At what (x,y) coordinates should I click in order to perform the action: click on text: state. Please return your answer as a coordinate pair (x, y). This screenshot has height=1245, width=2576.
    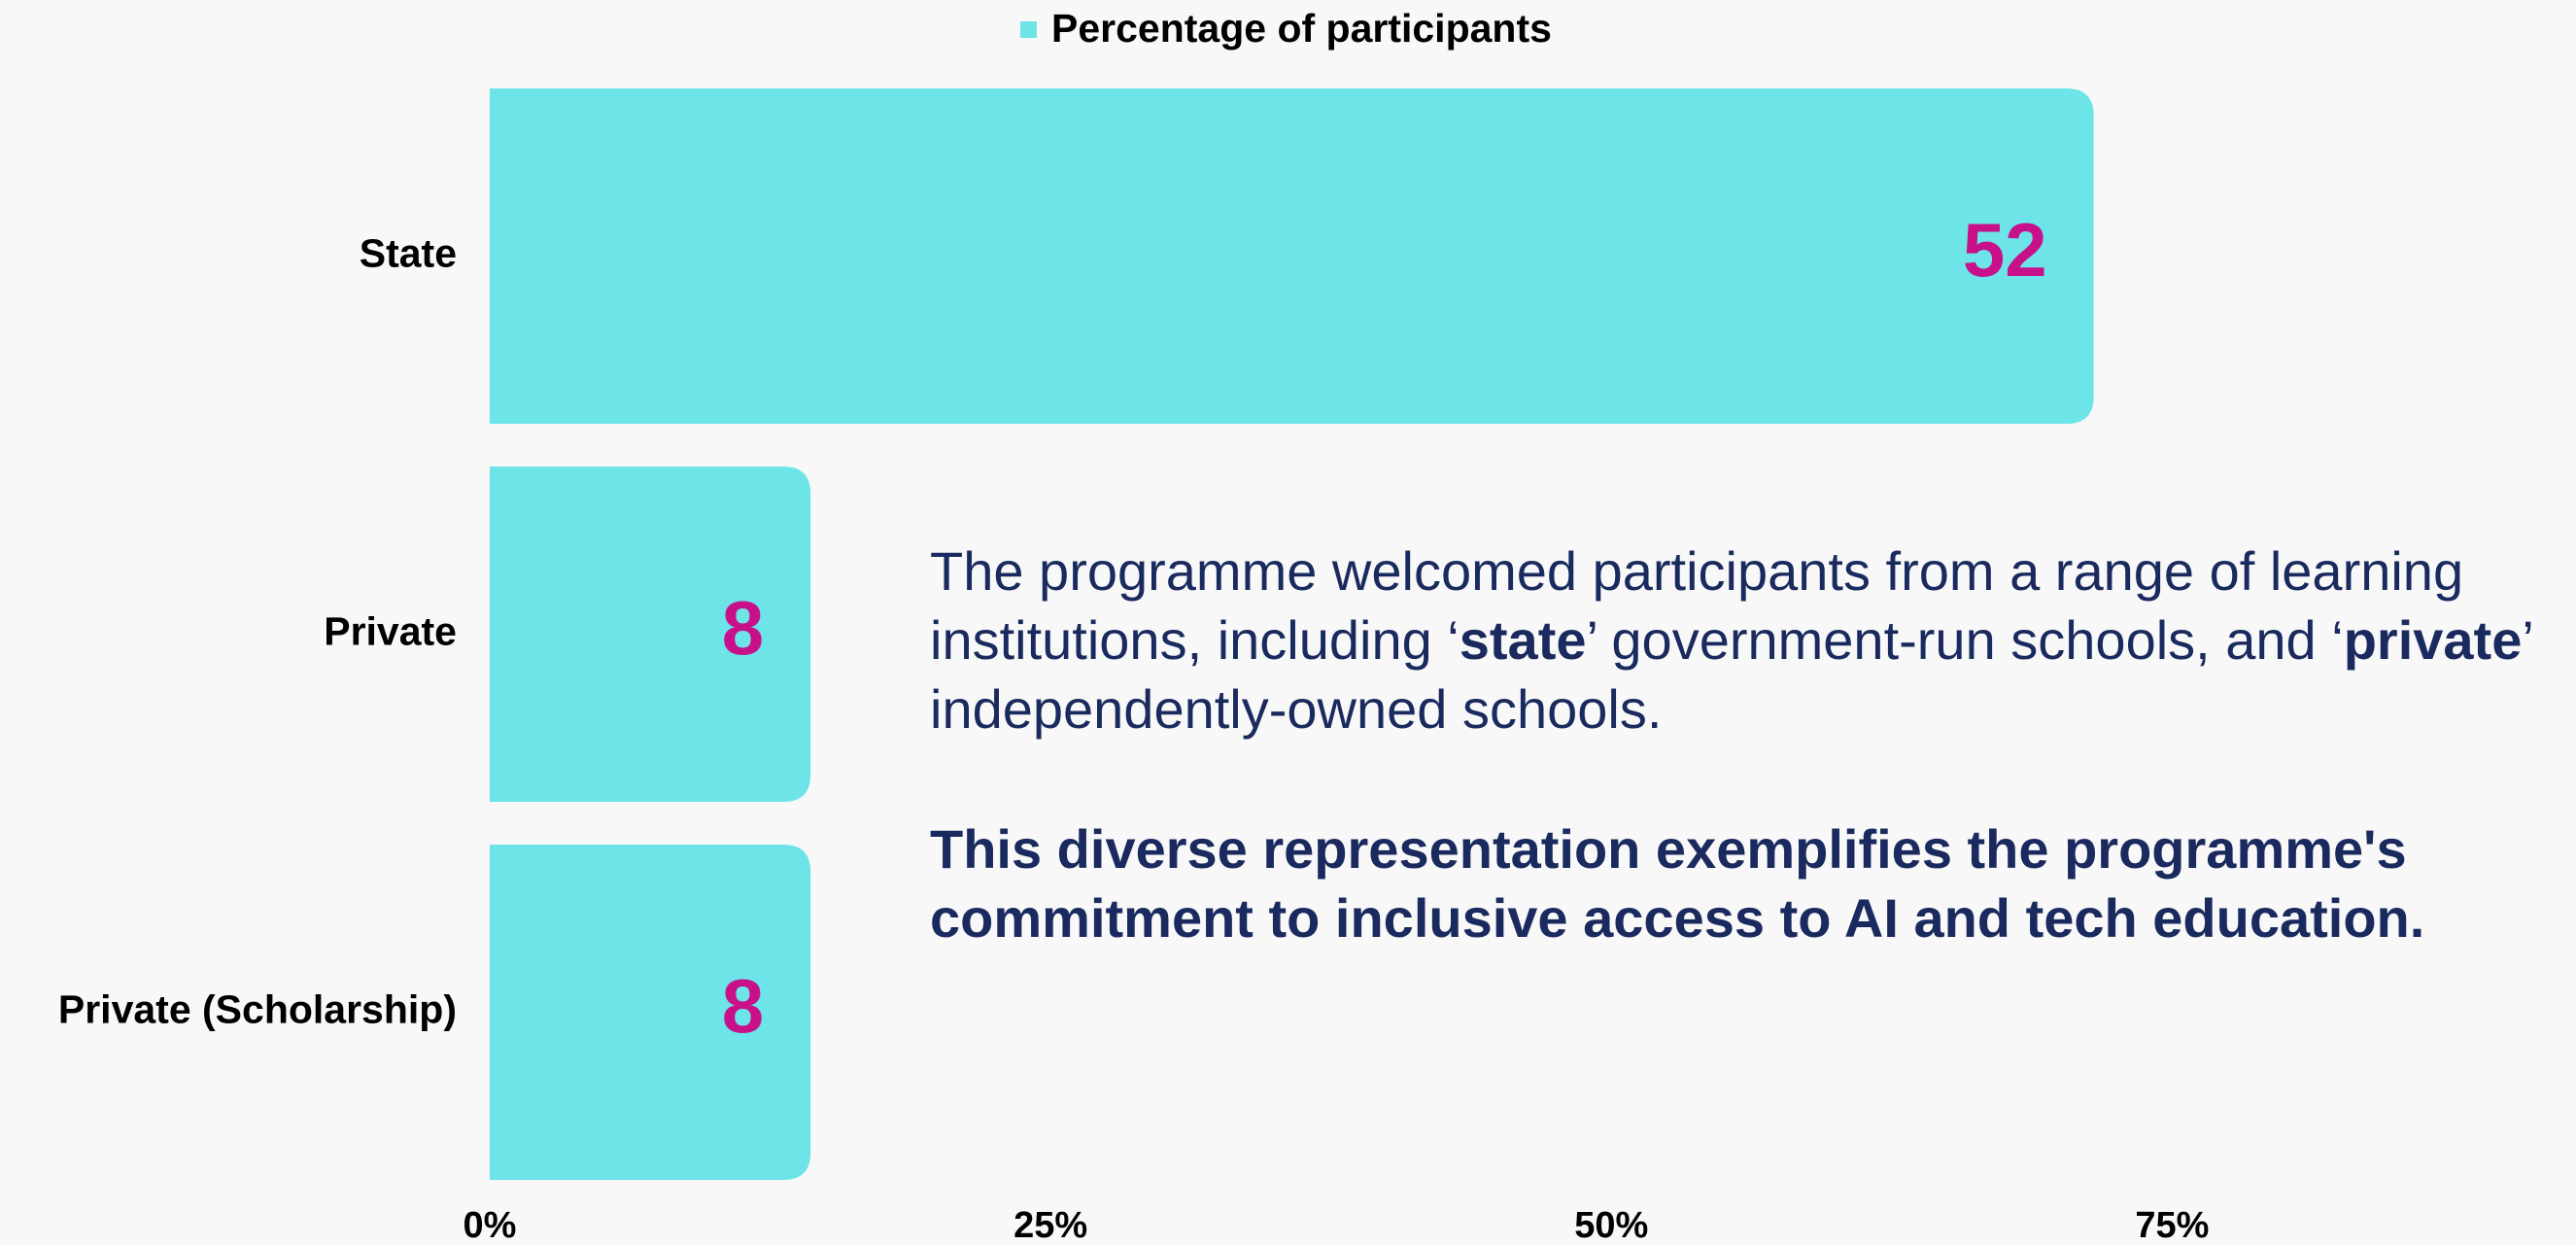
    Looking at the image, I should click on (1523, 640).